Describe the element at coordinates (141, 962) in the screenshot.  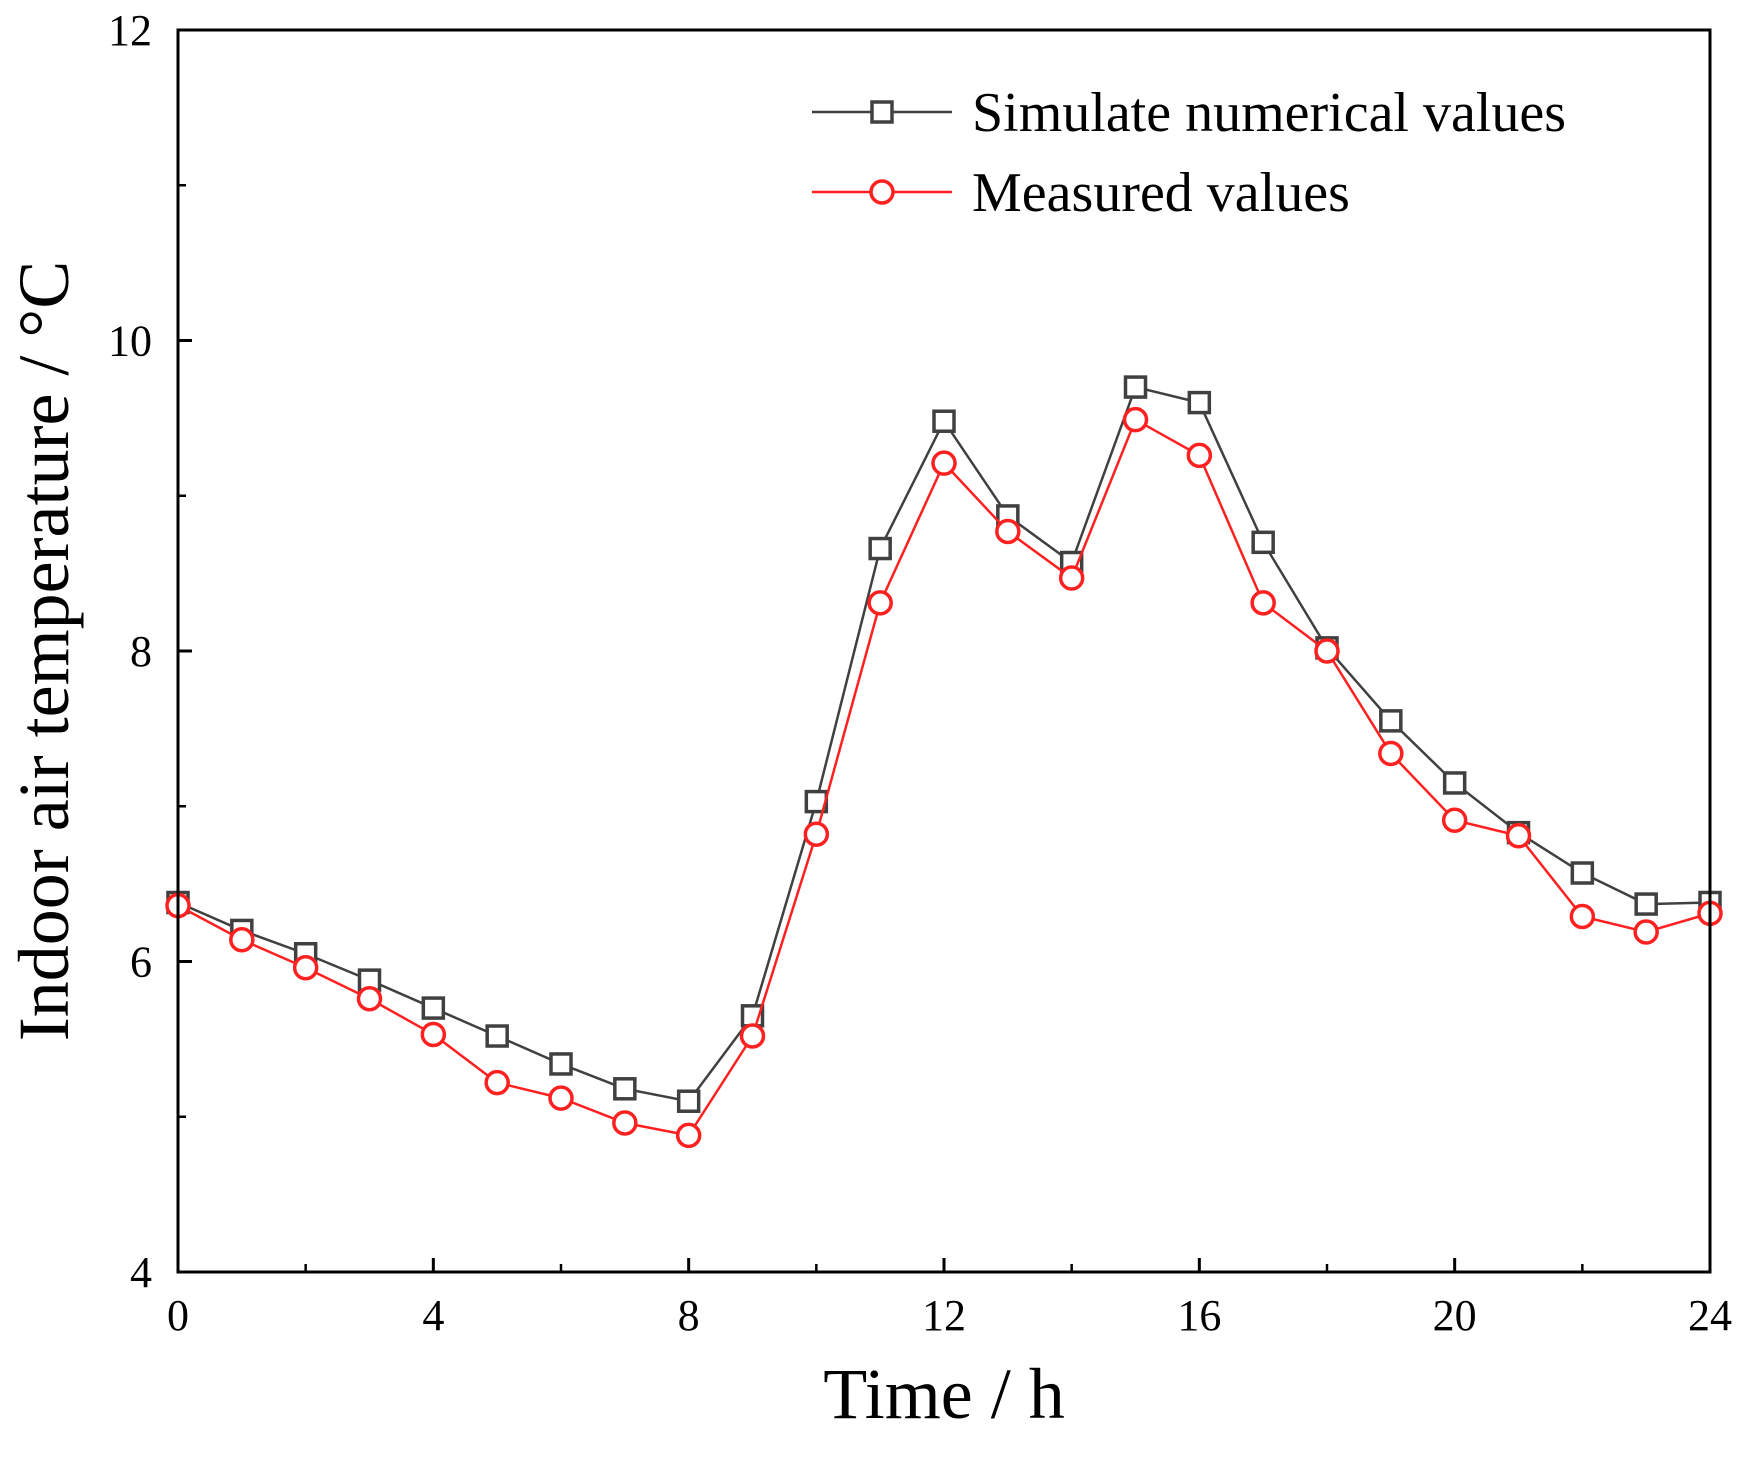
I see `y-tick-label: 6` at that location.